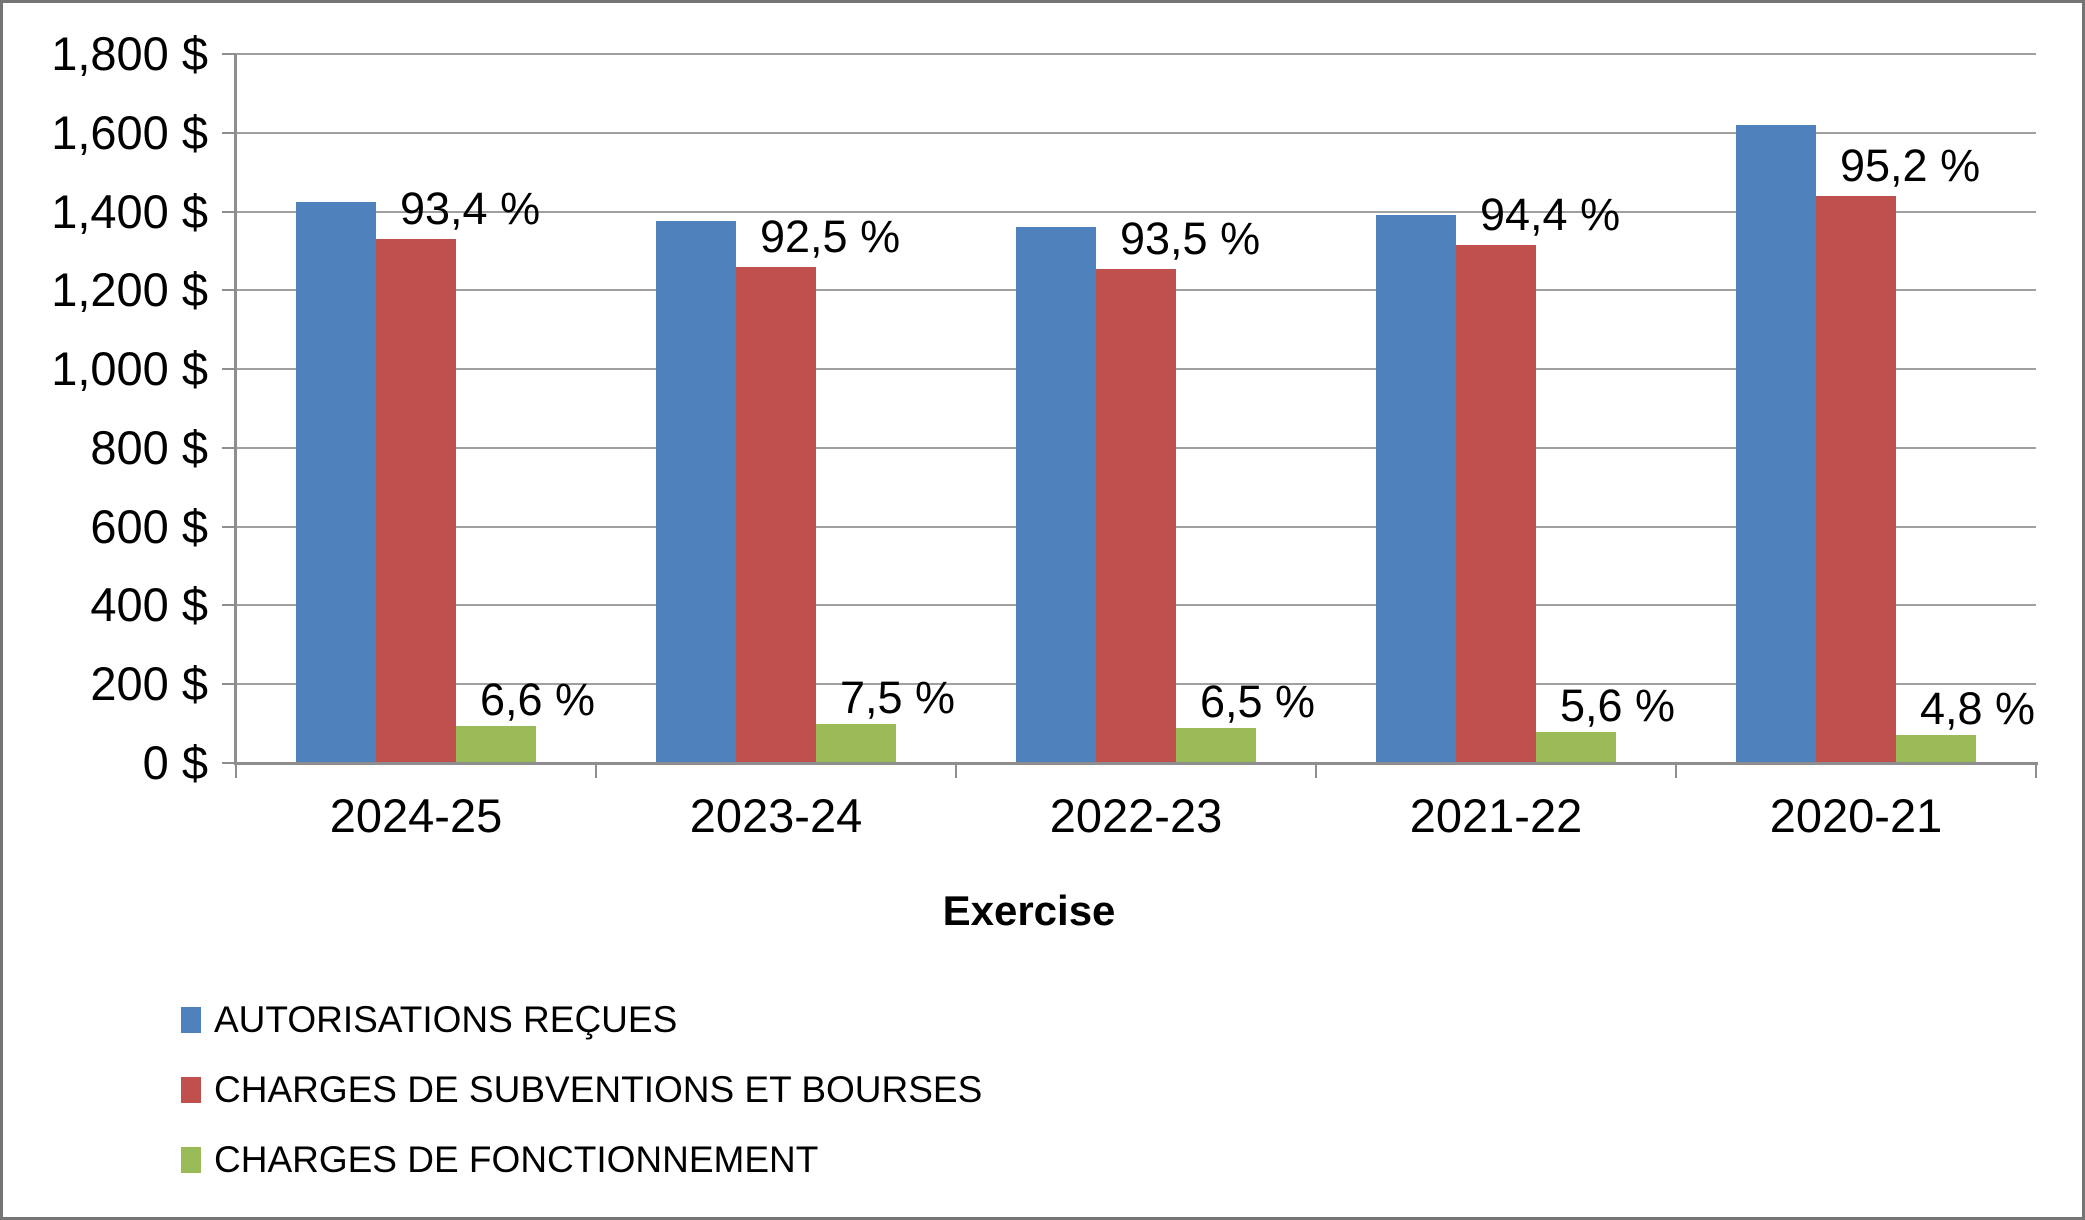 Image resolution: width=2085 pixels, height=1220 pixels. Describe the element at coordinates (129, 211) in the screenshot. I see `y-axis-tick-label: 1,400 $` at that location.